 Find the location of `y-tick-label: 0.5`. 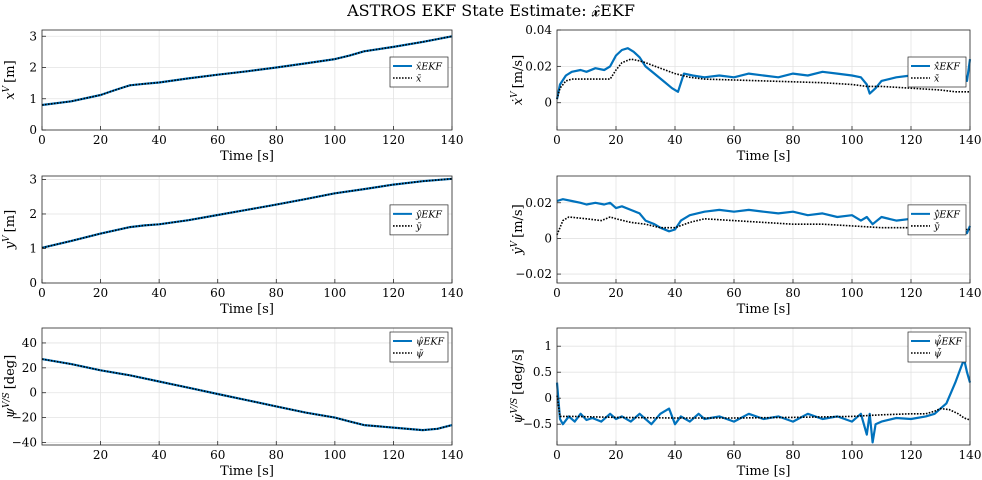

y-tick-label: 0.5 is located at coordinates (542, 372).